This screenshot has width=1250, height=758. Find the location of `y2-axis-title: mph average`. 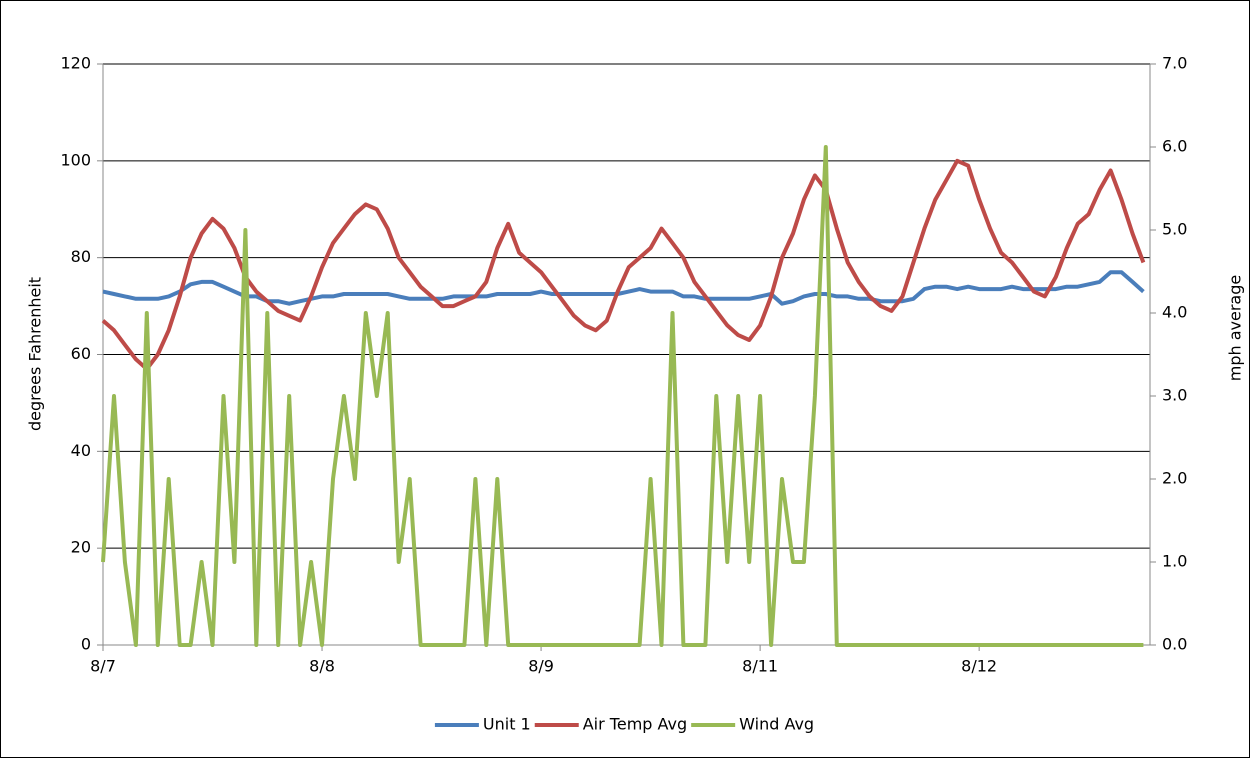

y2-axis-title: mph average is located at coordinates (1235, 328).